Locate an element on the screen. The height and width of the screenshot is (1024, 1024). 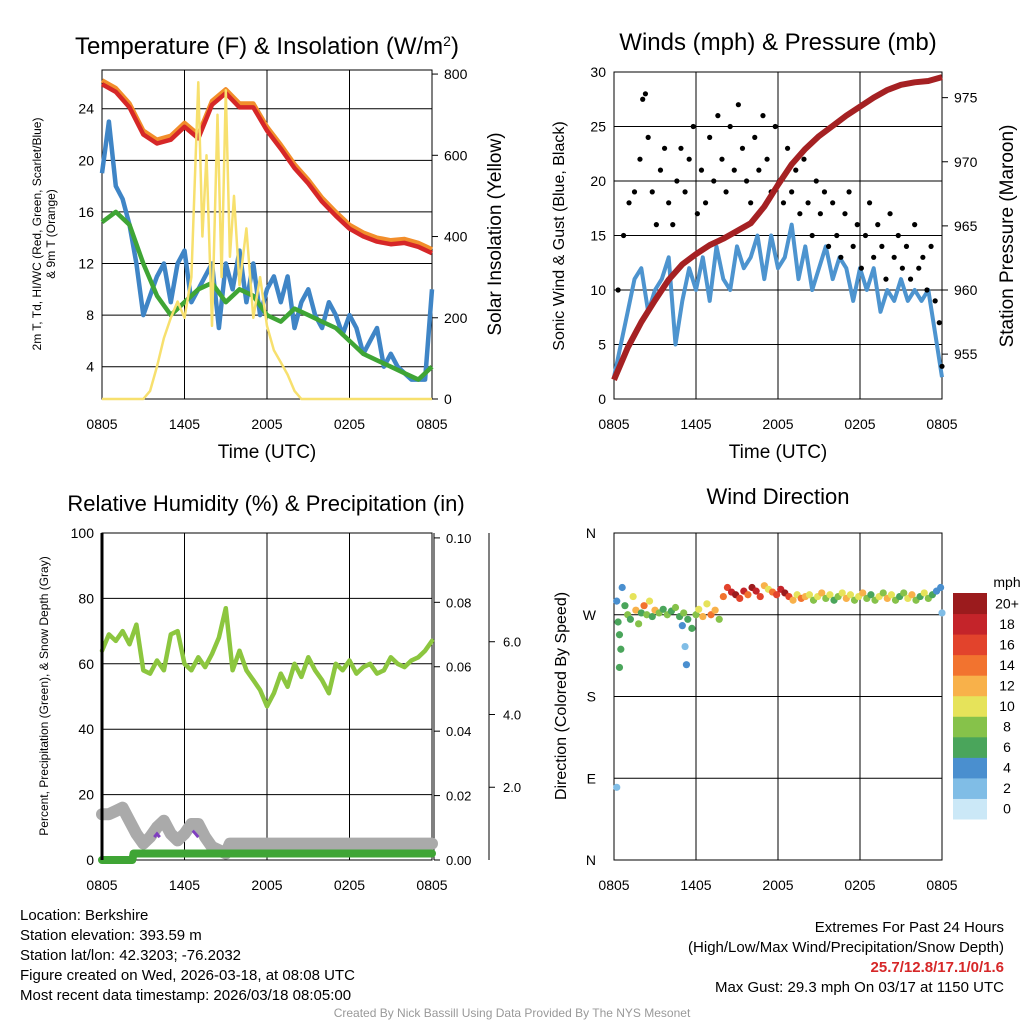
wind-ytick-label: 5 is located at coordinates (602, 345).